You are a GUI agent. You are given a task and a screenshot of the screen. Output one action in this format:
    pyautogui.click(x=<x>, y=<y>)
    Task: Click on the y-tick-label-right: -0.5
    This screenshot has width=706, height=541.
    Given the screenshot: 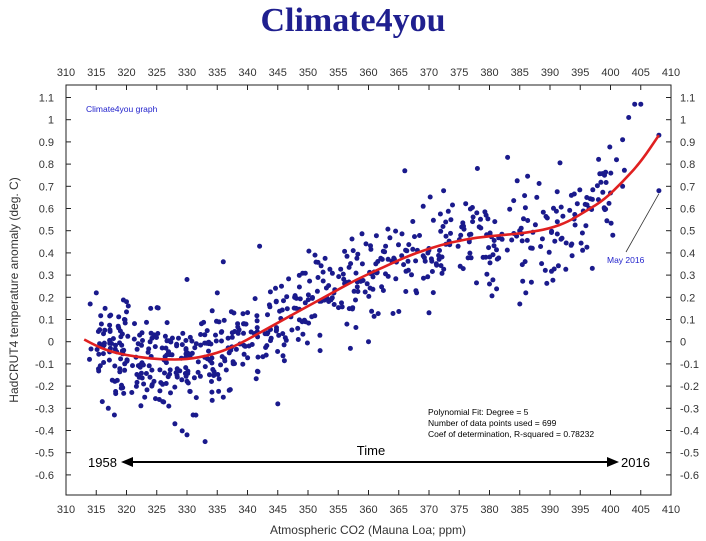 What is the action you would take?
    pyautogui.click(x=689, y=454)
    